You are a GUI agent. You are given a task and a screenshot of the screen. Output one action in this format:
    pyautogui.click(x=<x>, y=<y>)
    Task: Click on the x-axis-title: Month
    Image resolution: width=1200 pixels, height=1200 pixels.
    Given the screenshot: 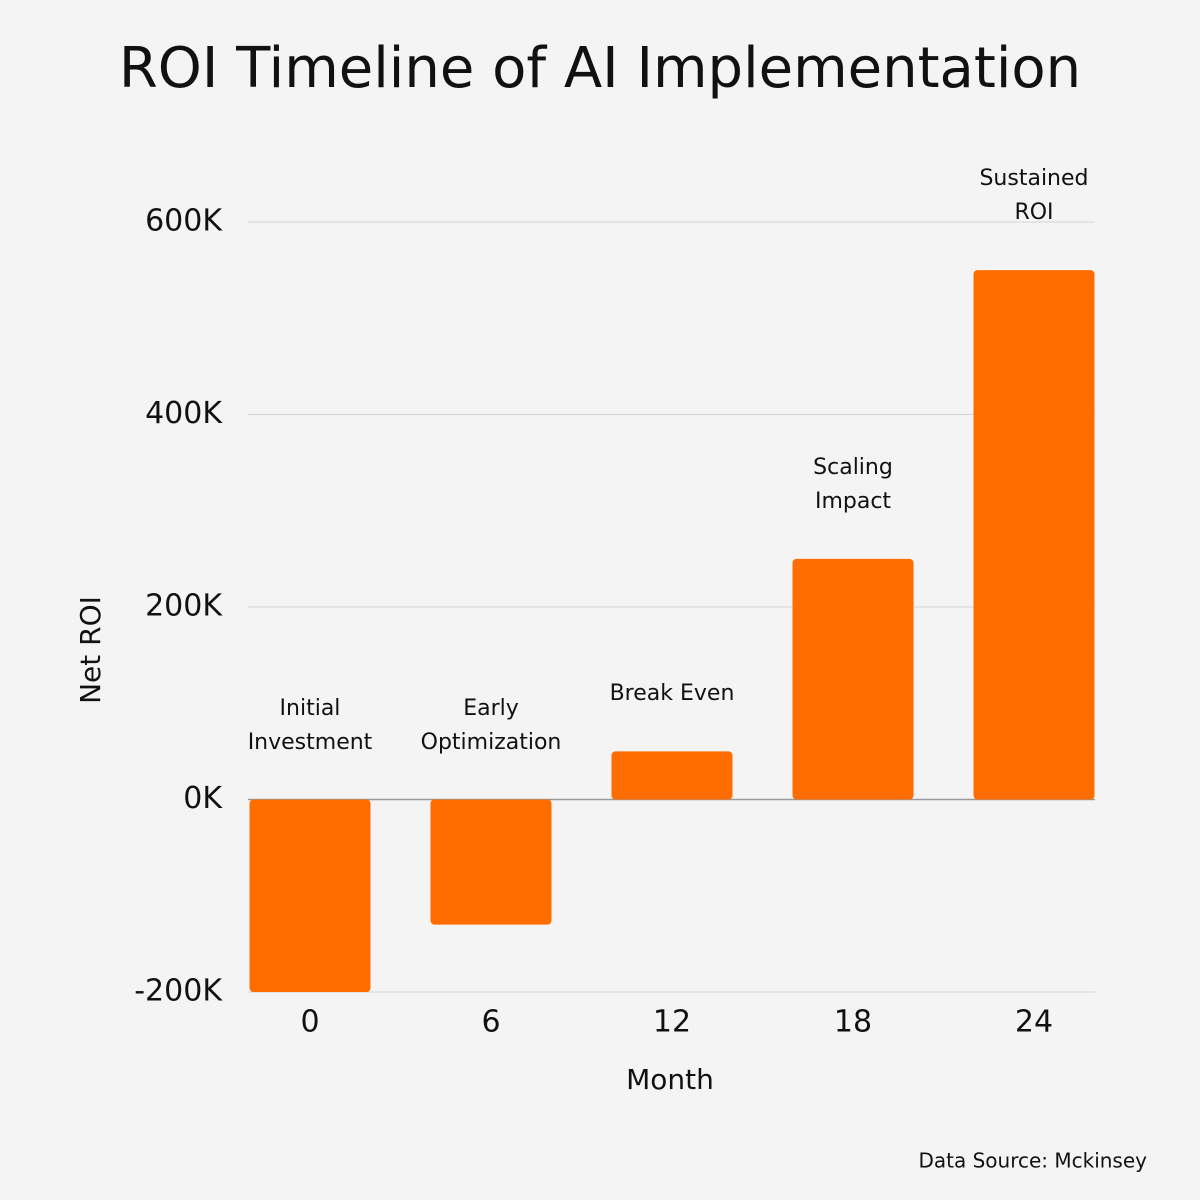 What is the action you would take?
    pyautogui.click(x=670, y=1079)
    